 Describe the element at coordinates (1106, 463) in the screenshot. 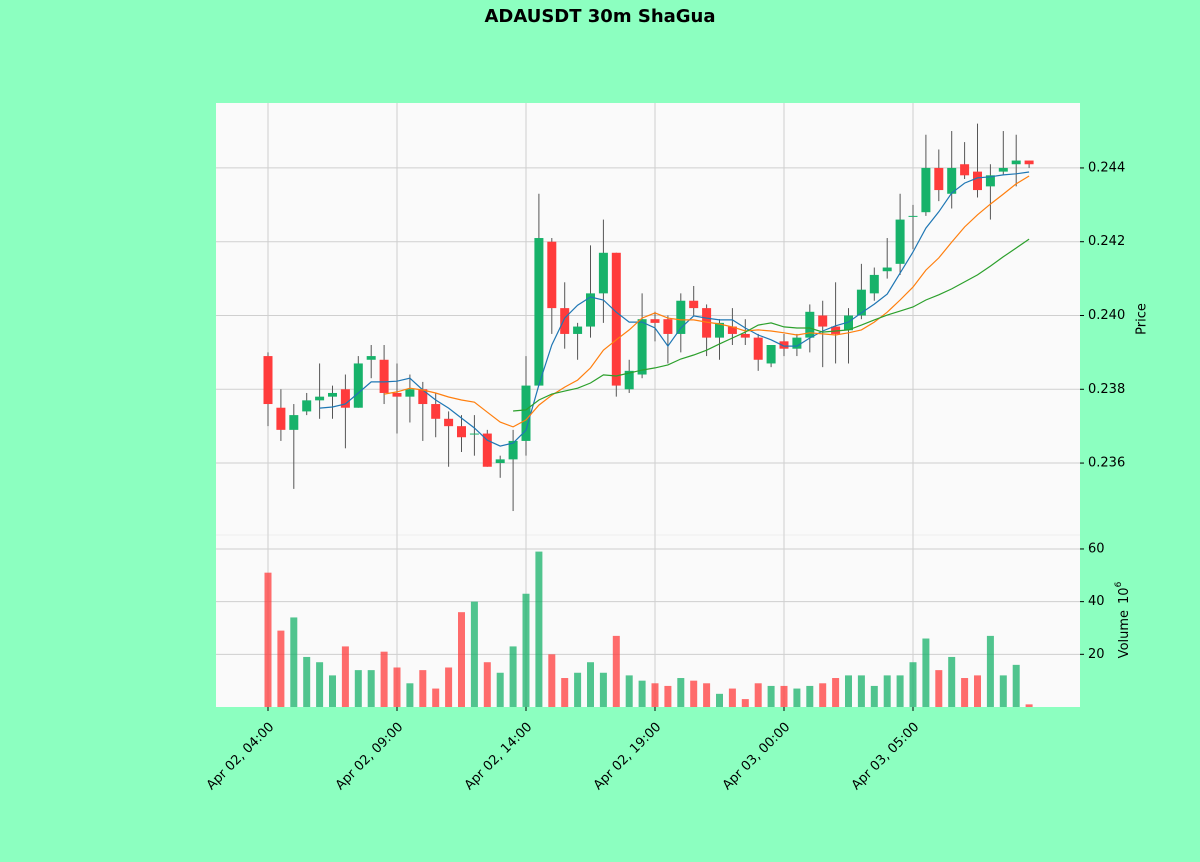

I see `y-tick-label: 0.236` at that location.